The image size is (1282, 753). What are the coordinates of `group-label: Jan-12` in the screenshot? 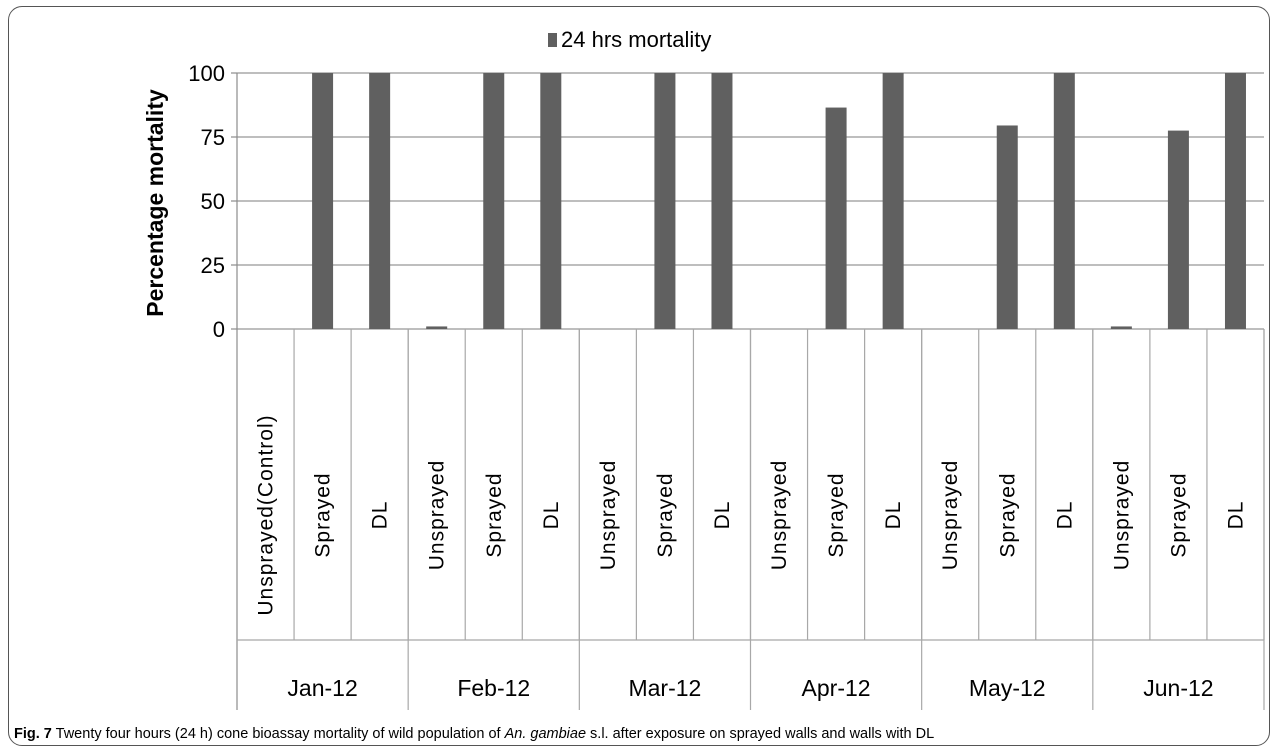 It's located at (322, 688).